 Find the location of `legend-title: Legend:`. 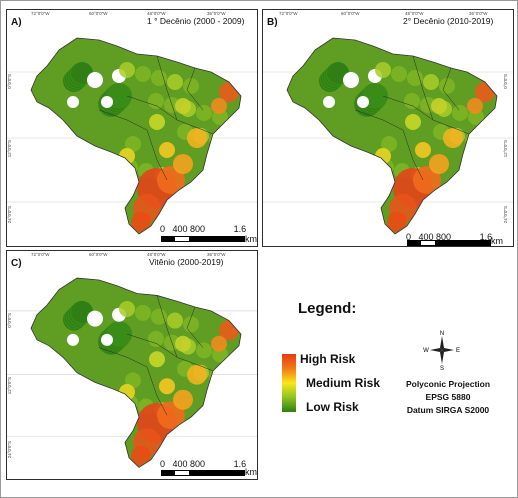

legend-title: Legend: is located at coordinates (327, 308).